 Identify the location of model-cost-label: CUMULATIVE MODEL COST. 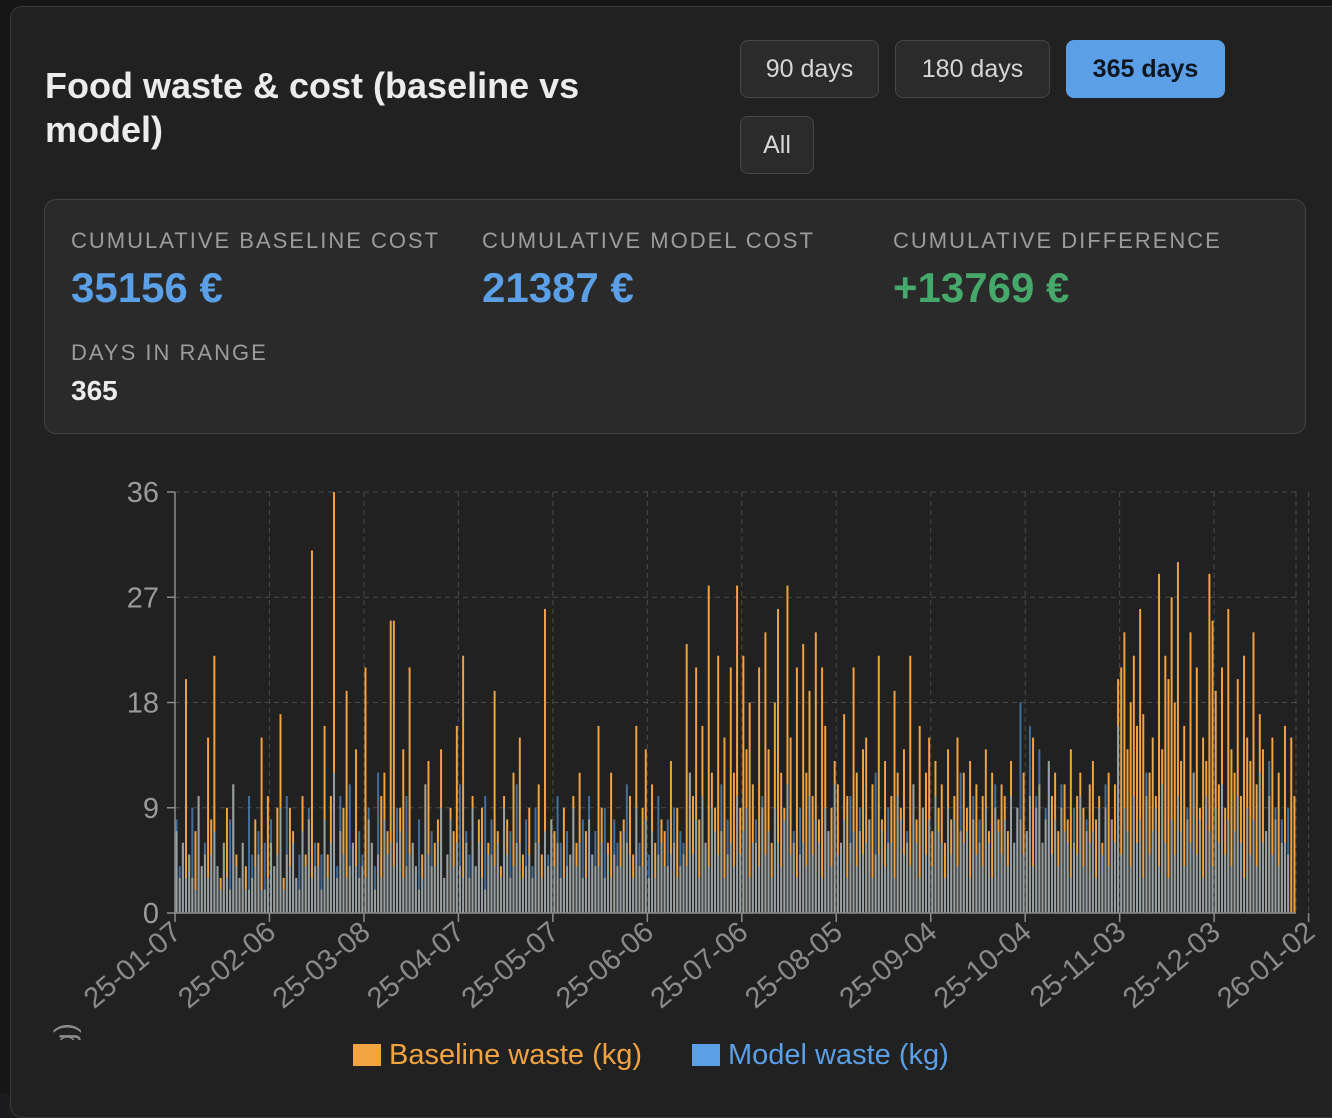
(648, 240).